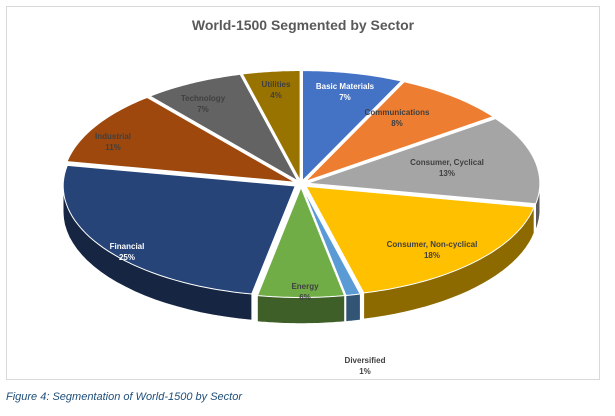 This screenshot has height=416, width=615. Describe the element at coordinates (305, 297) in the screenshot. I see `slice-value-energy: 6%` at that location.